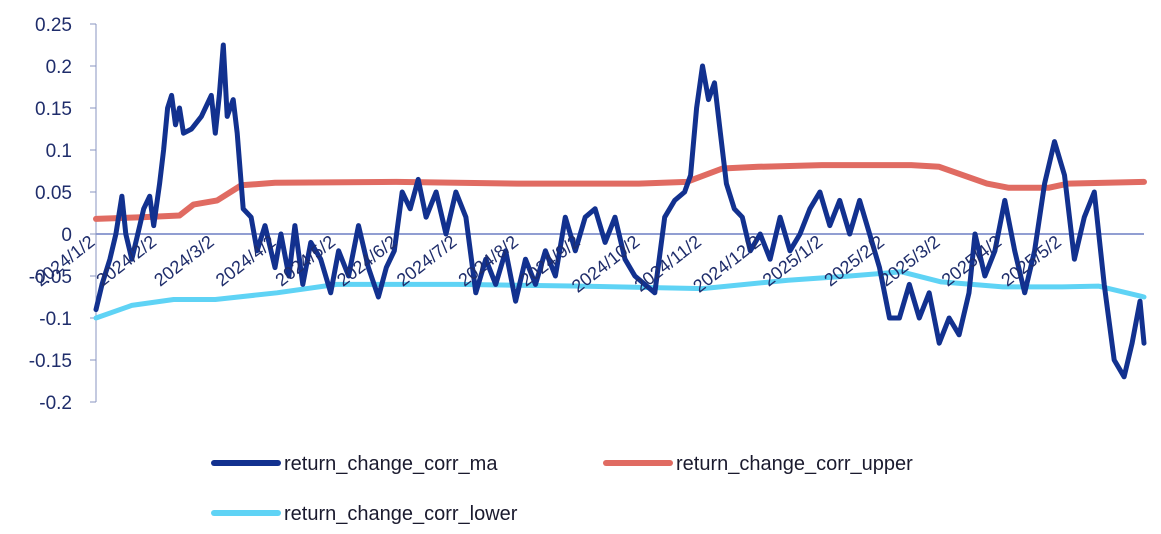 The height and width of the screenshot is (534, 1161). I want to click on y-tick-label: -0.15, so click(50, 361).